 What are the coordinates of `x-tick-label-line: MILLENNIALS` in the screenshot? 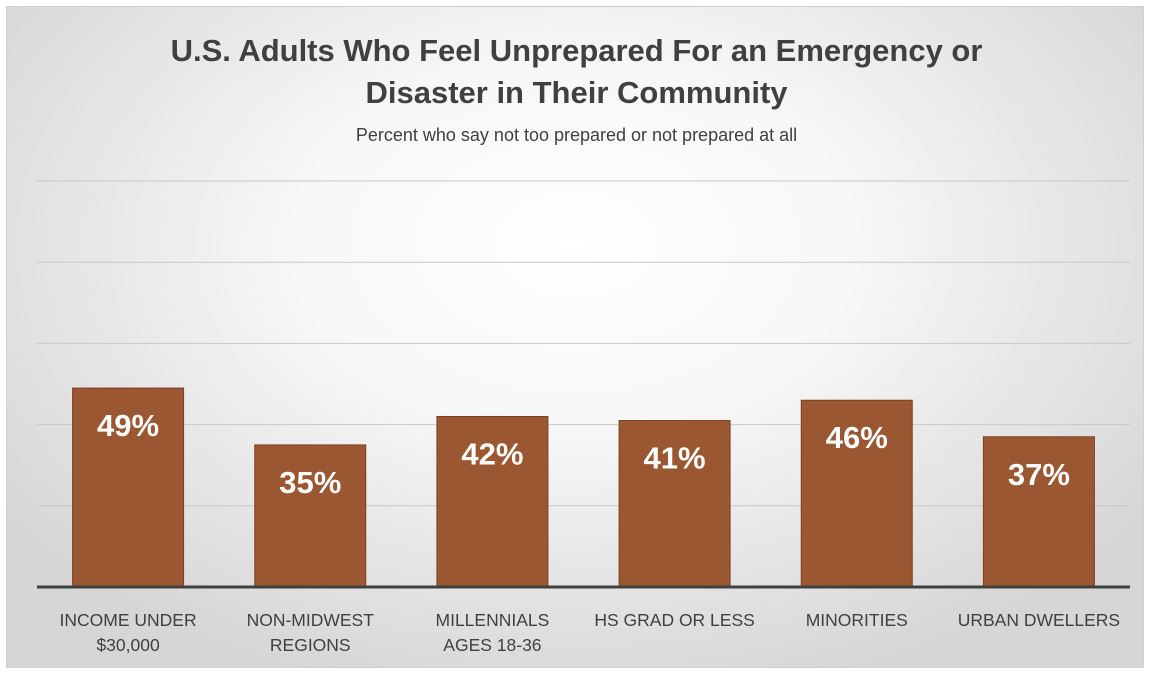 It's located at (492, 620).